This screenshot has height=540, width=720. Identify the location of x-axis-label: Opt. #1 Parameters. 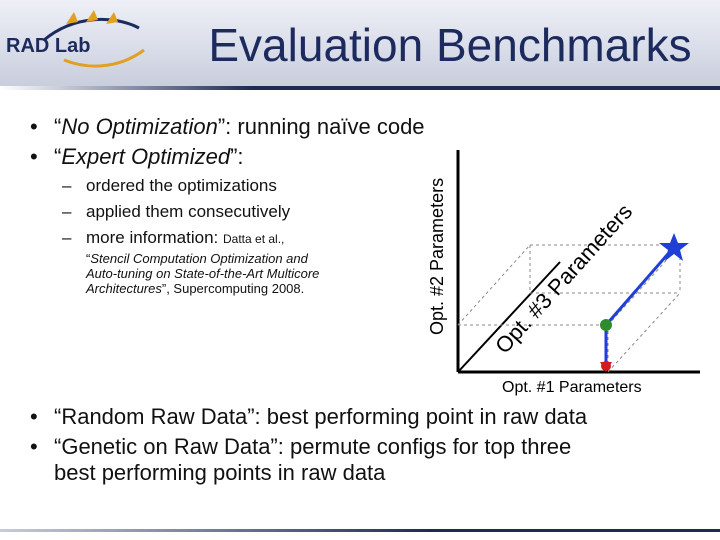
(572, 387).